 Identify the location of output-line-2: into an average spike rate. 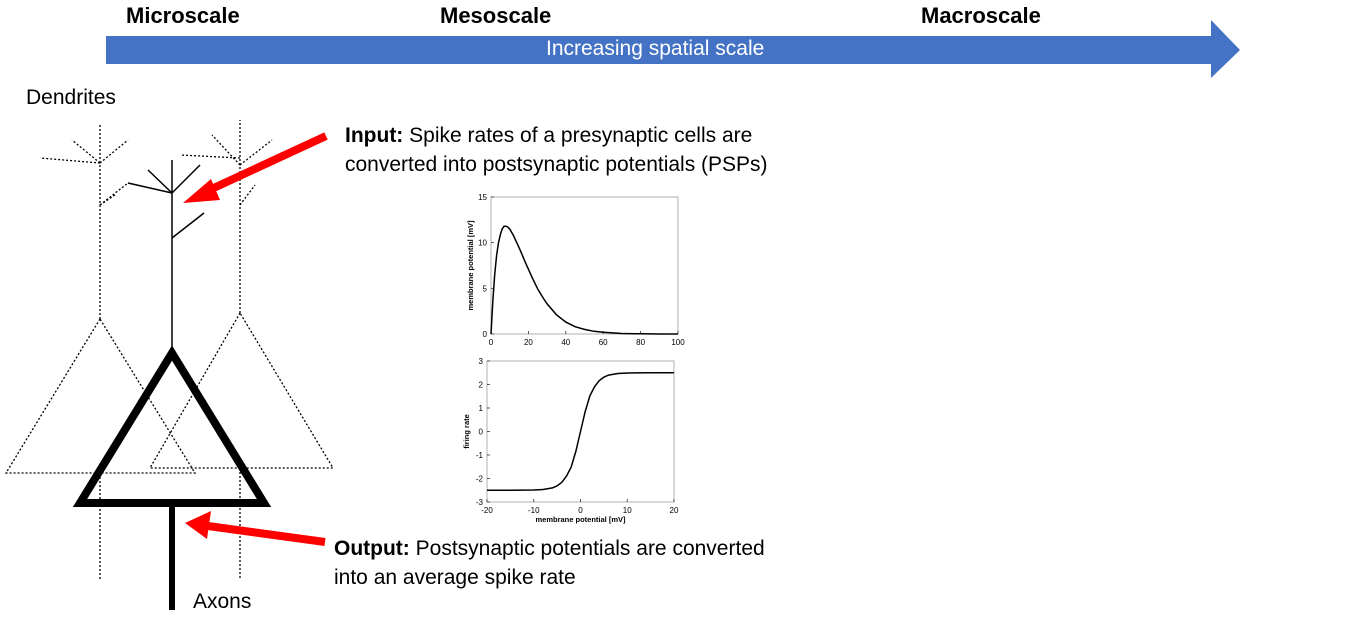
(455, 577).